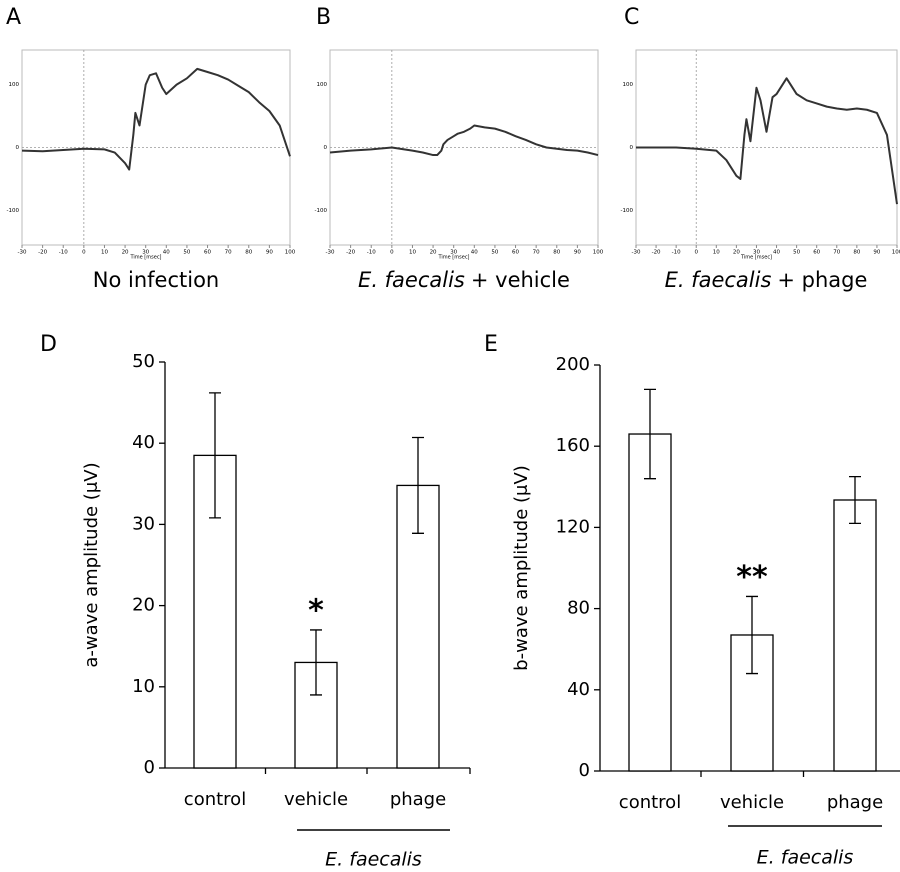 The image size is (900, 872). Describe the element at coordinates (822, 280) in the screenshot. I see `caption-treatment: + phage` at that location.